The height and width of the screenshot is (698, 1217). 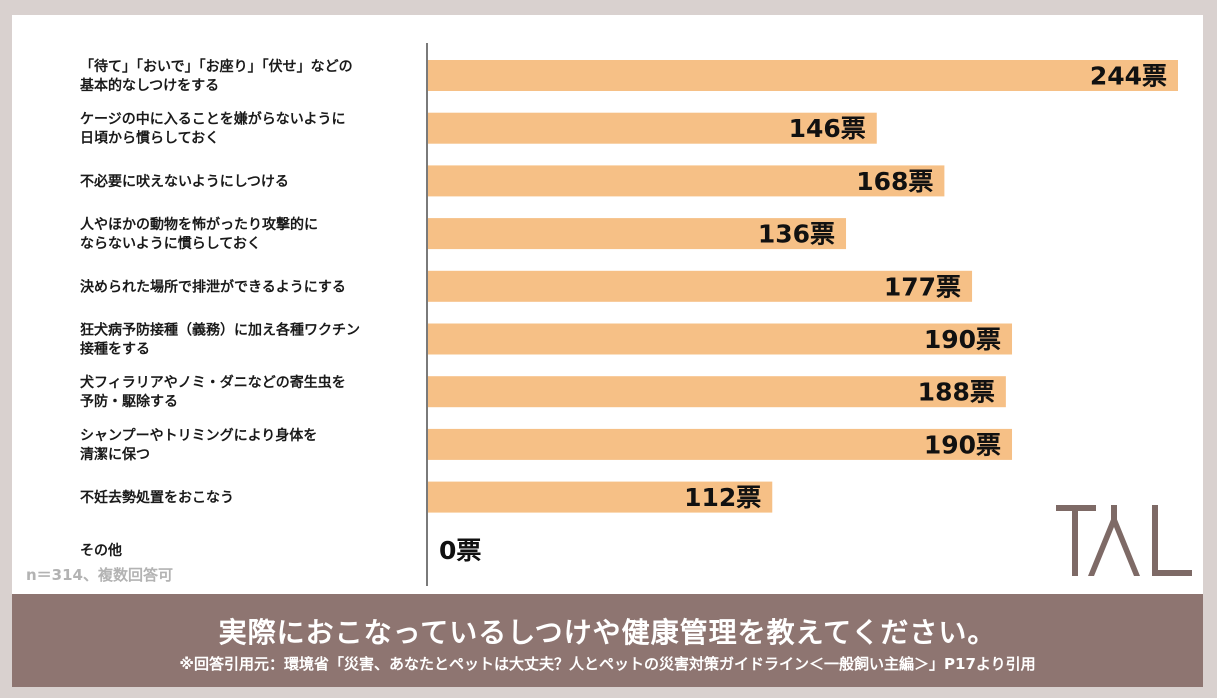 What do you see at coordinates (827, 128) in the screenshot?
I see `bar-value-label: 146票` at bounding box center [827, 128].